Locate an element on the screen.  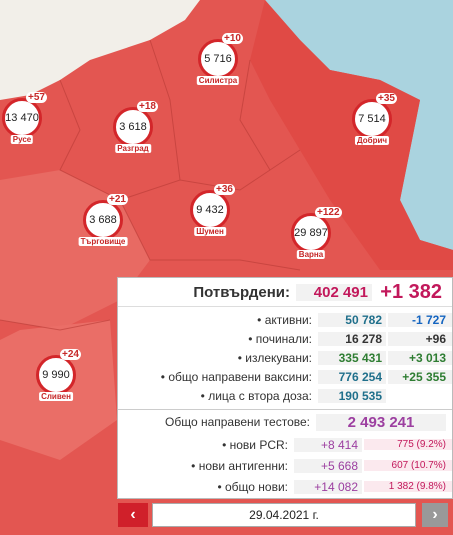
test-share: 775 (9.2%) is located at coordinates (408, 444).